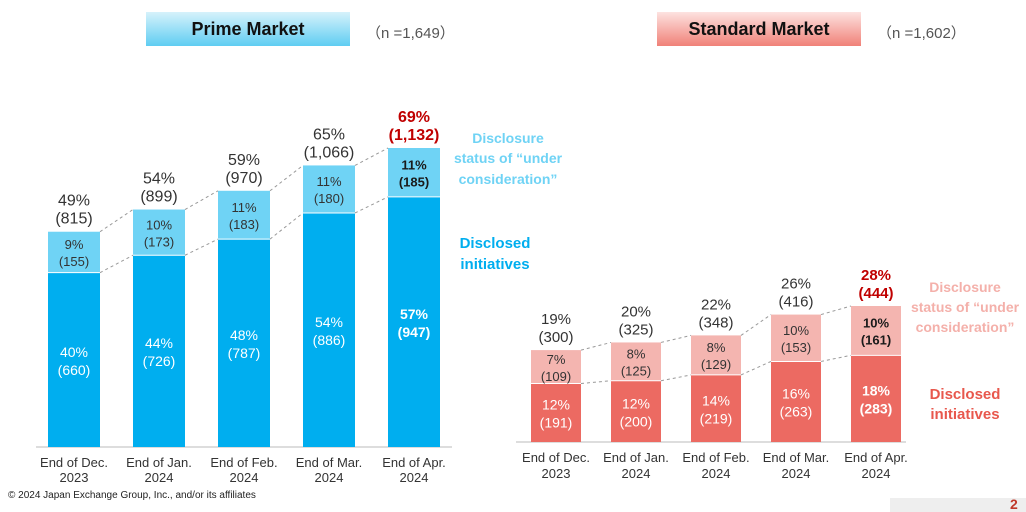 This screenshot has width=1026, height=512. What do you see at coordinates (636, 354) in the screenshot?
I see `standard-consider-pct: 8%` at bounding box center [636, 354].